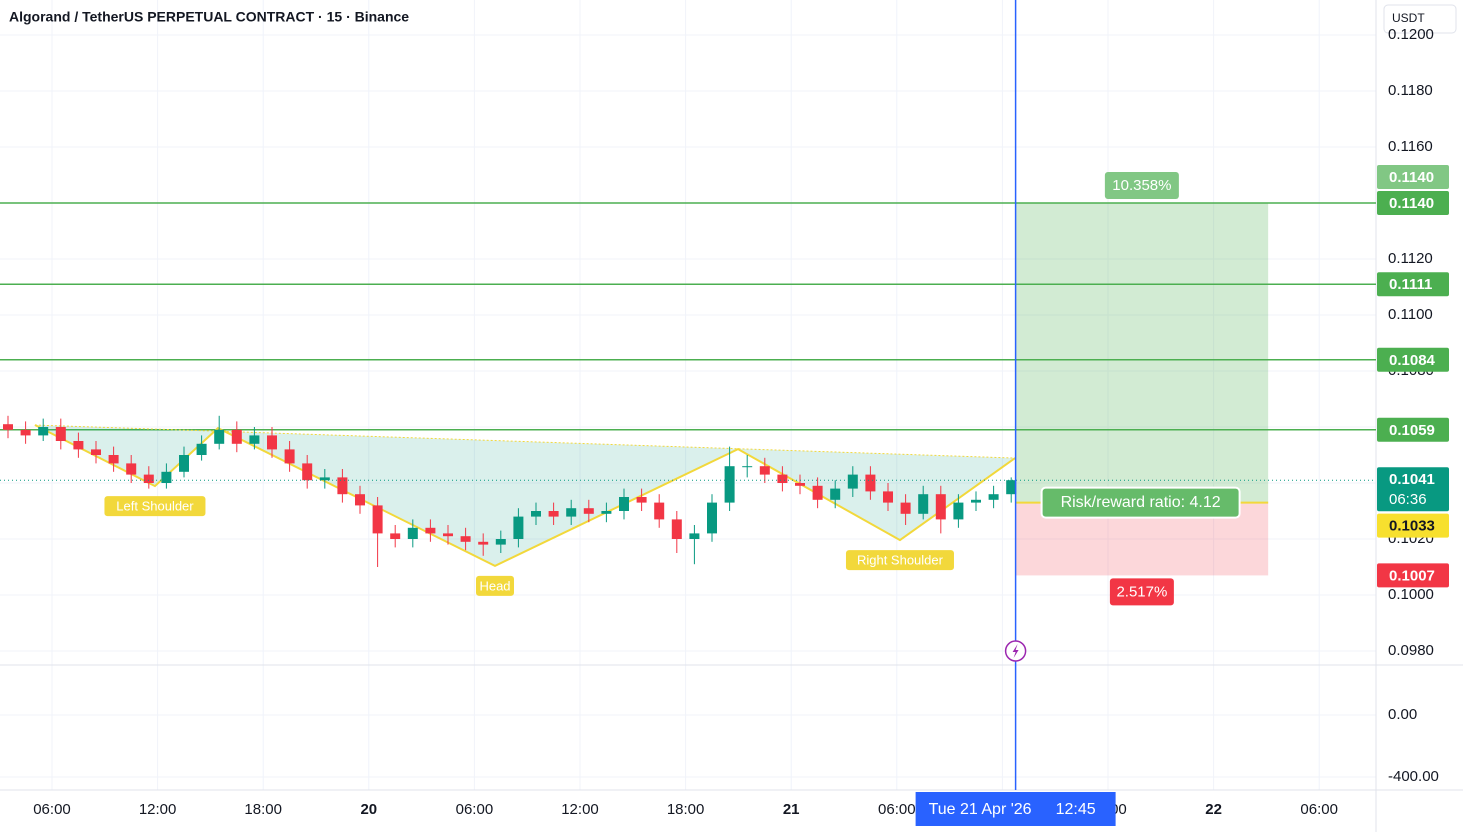 Image resolution: width=1463 pixels, height=832 pixels. I want to click on target-pct: 10.358%, so click(1141, 185).